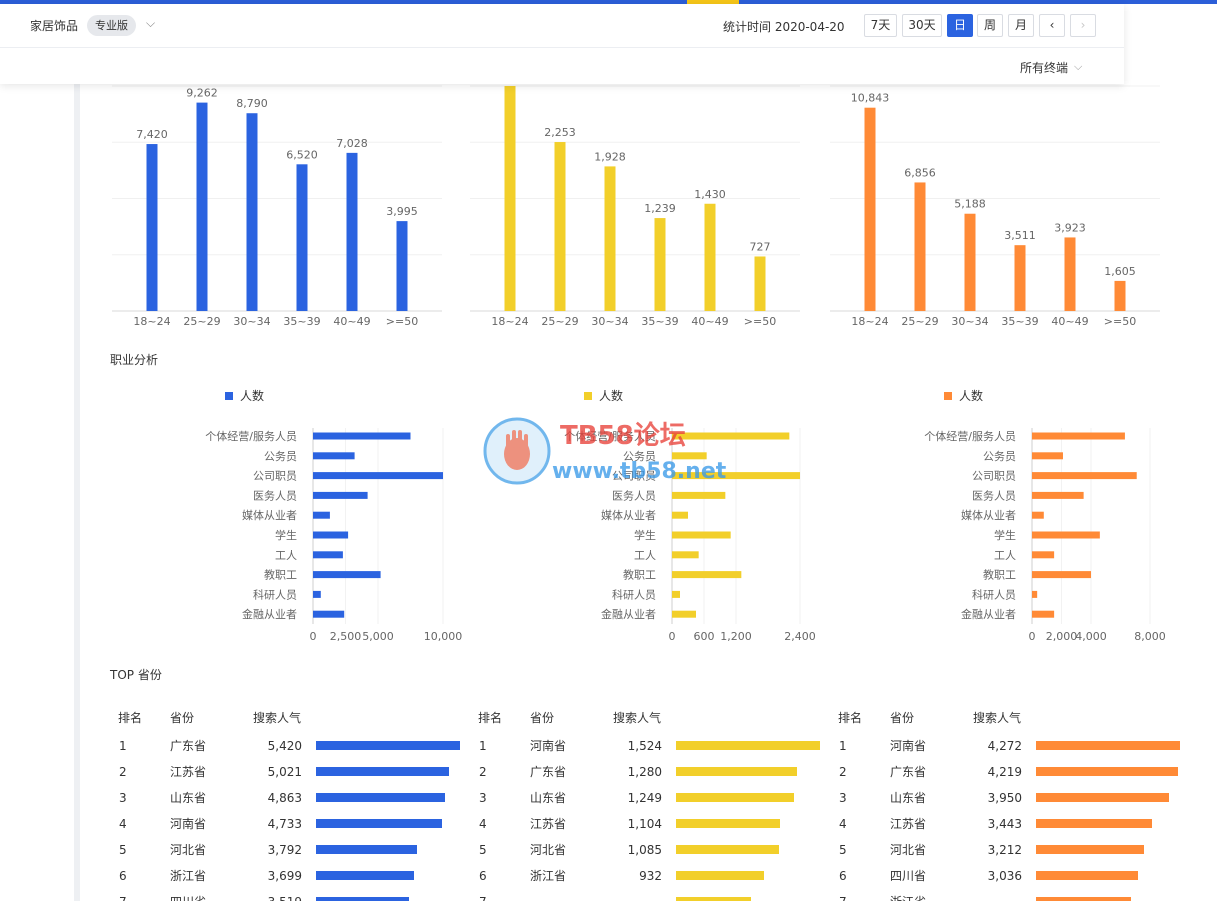  Describe the element at coordinates (188, 798) in the screenshot. I see `province-cell: 山东省` at that location.